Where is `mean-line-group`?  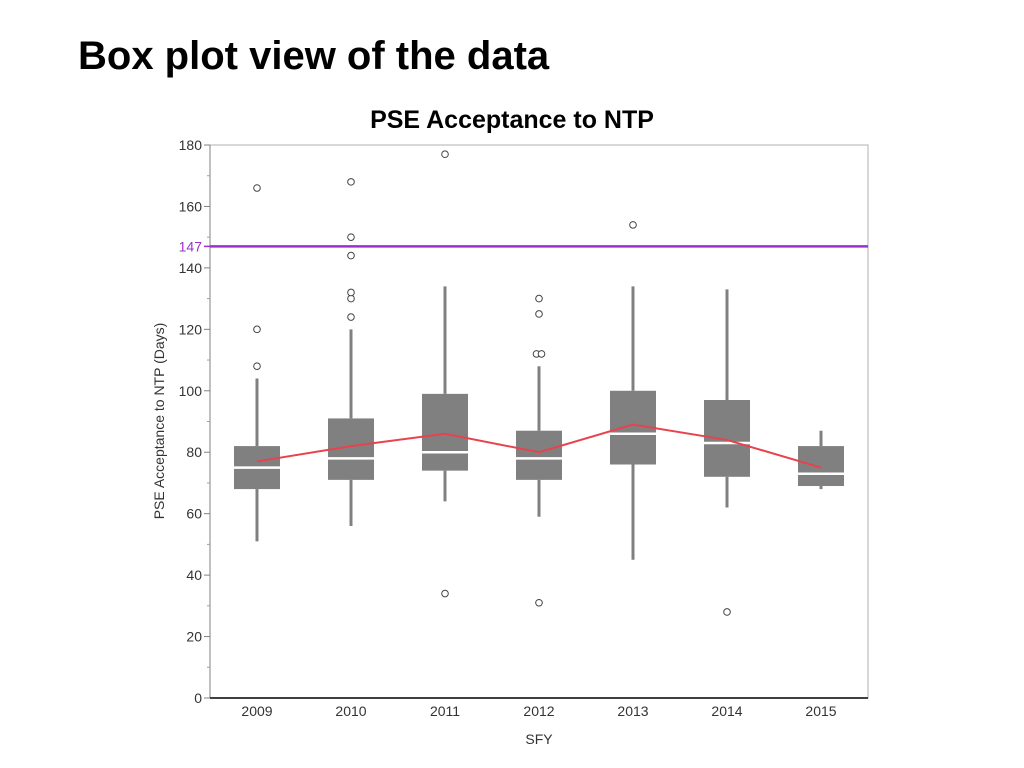 mean-line-group is located at coordinates (539, 446).